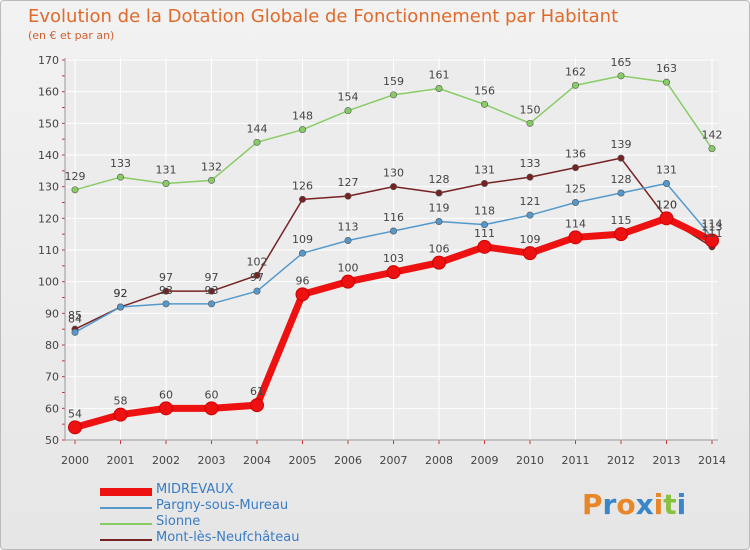 This screenshot has width=750, height=550. What do you see at coordinates (626, 504) in the screenshot?
I see `logo-letter: o` at bounding box center [626, 504].